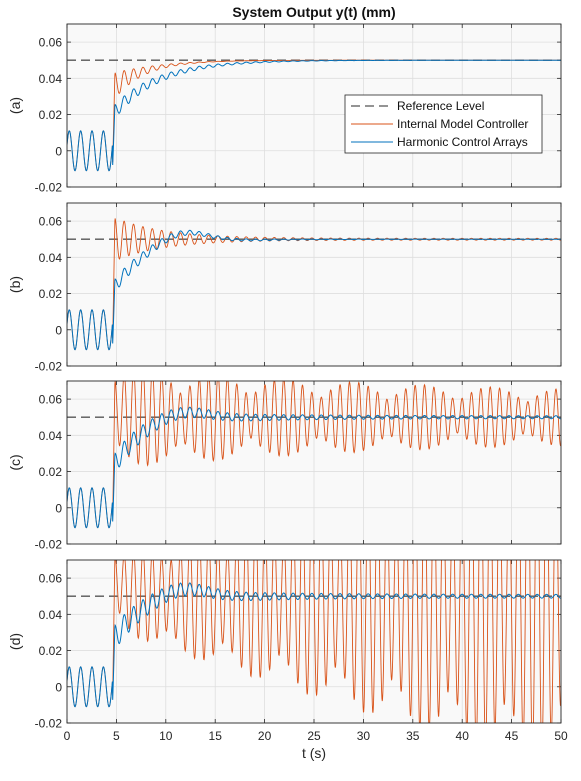 Image resolution: width=581 pixels, height=781 pixels. Describe the element at coordinates (364, 736) in the screenshot. I see `x-tick-label: 30` at that location.